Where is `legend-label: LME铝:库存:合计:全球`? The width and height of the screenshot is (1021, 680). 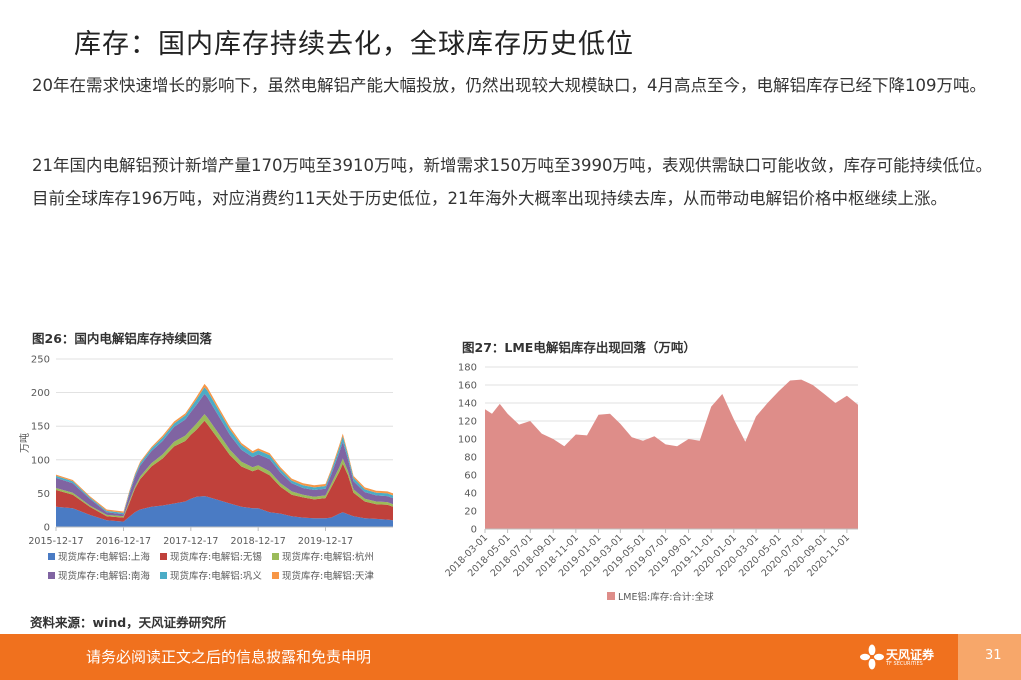 legend-label: LME铝:库存:合计:全球 is located at coordinates (666, 597).